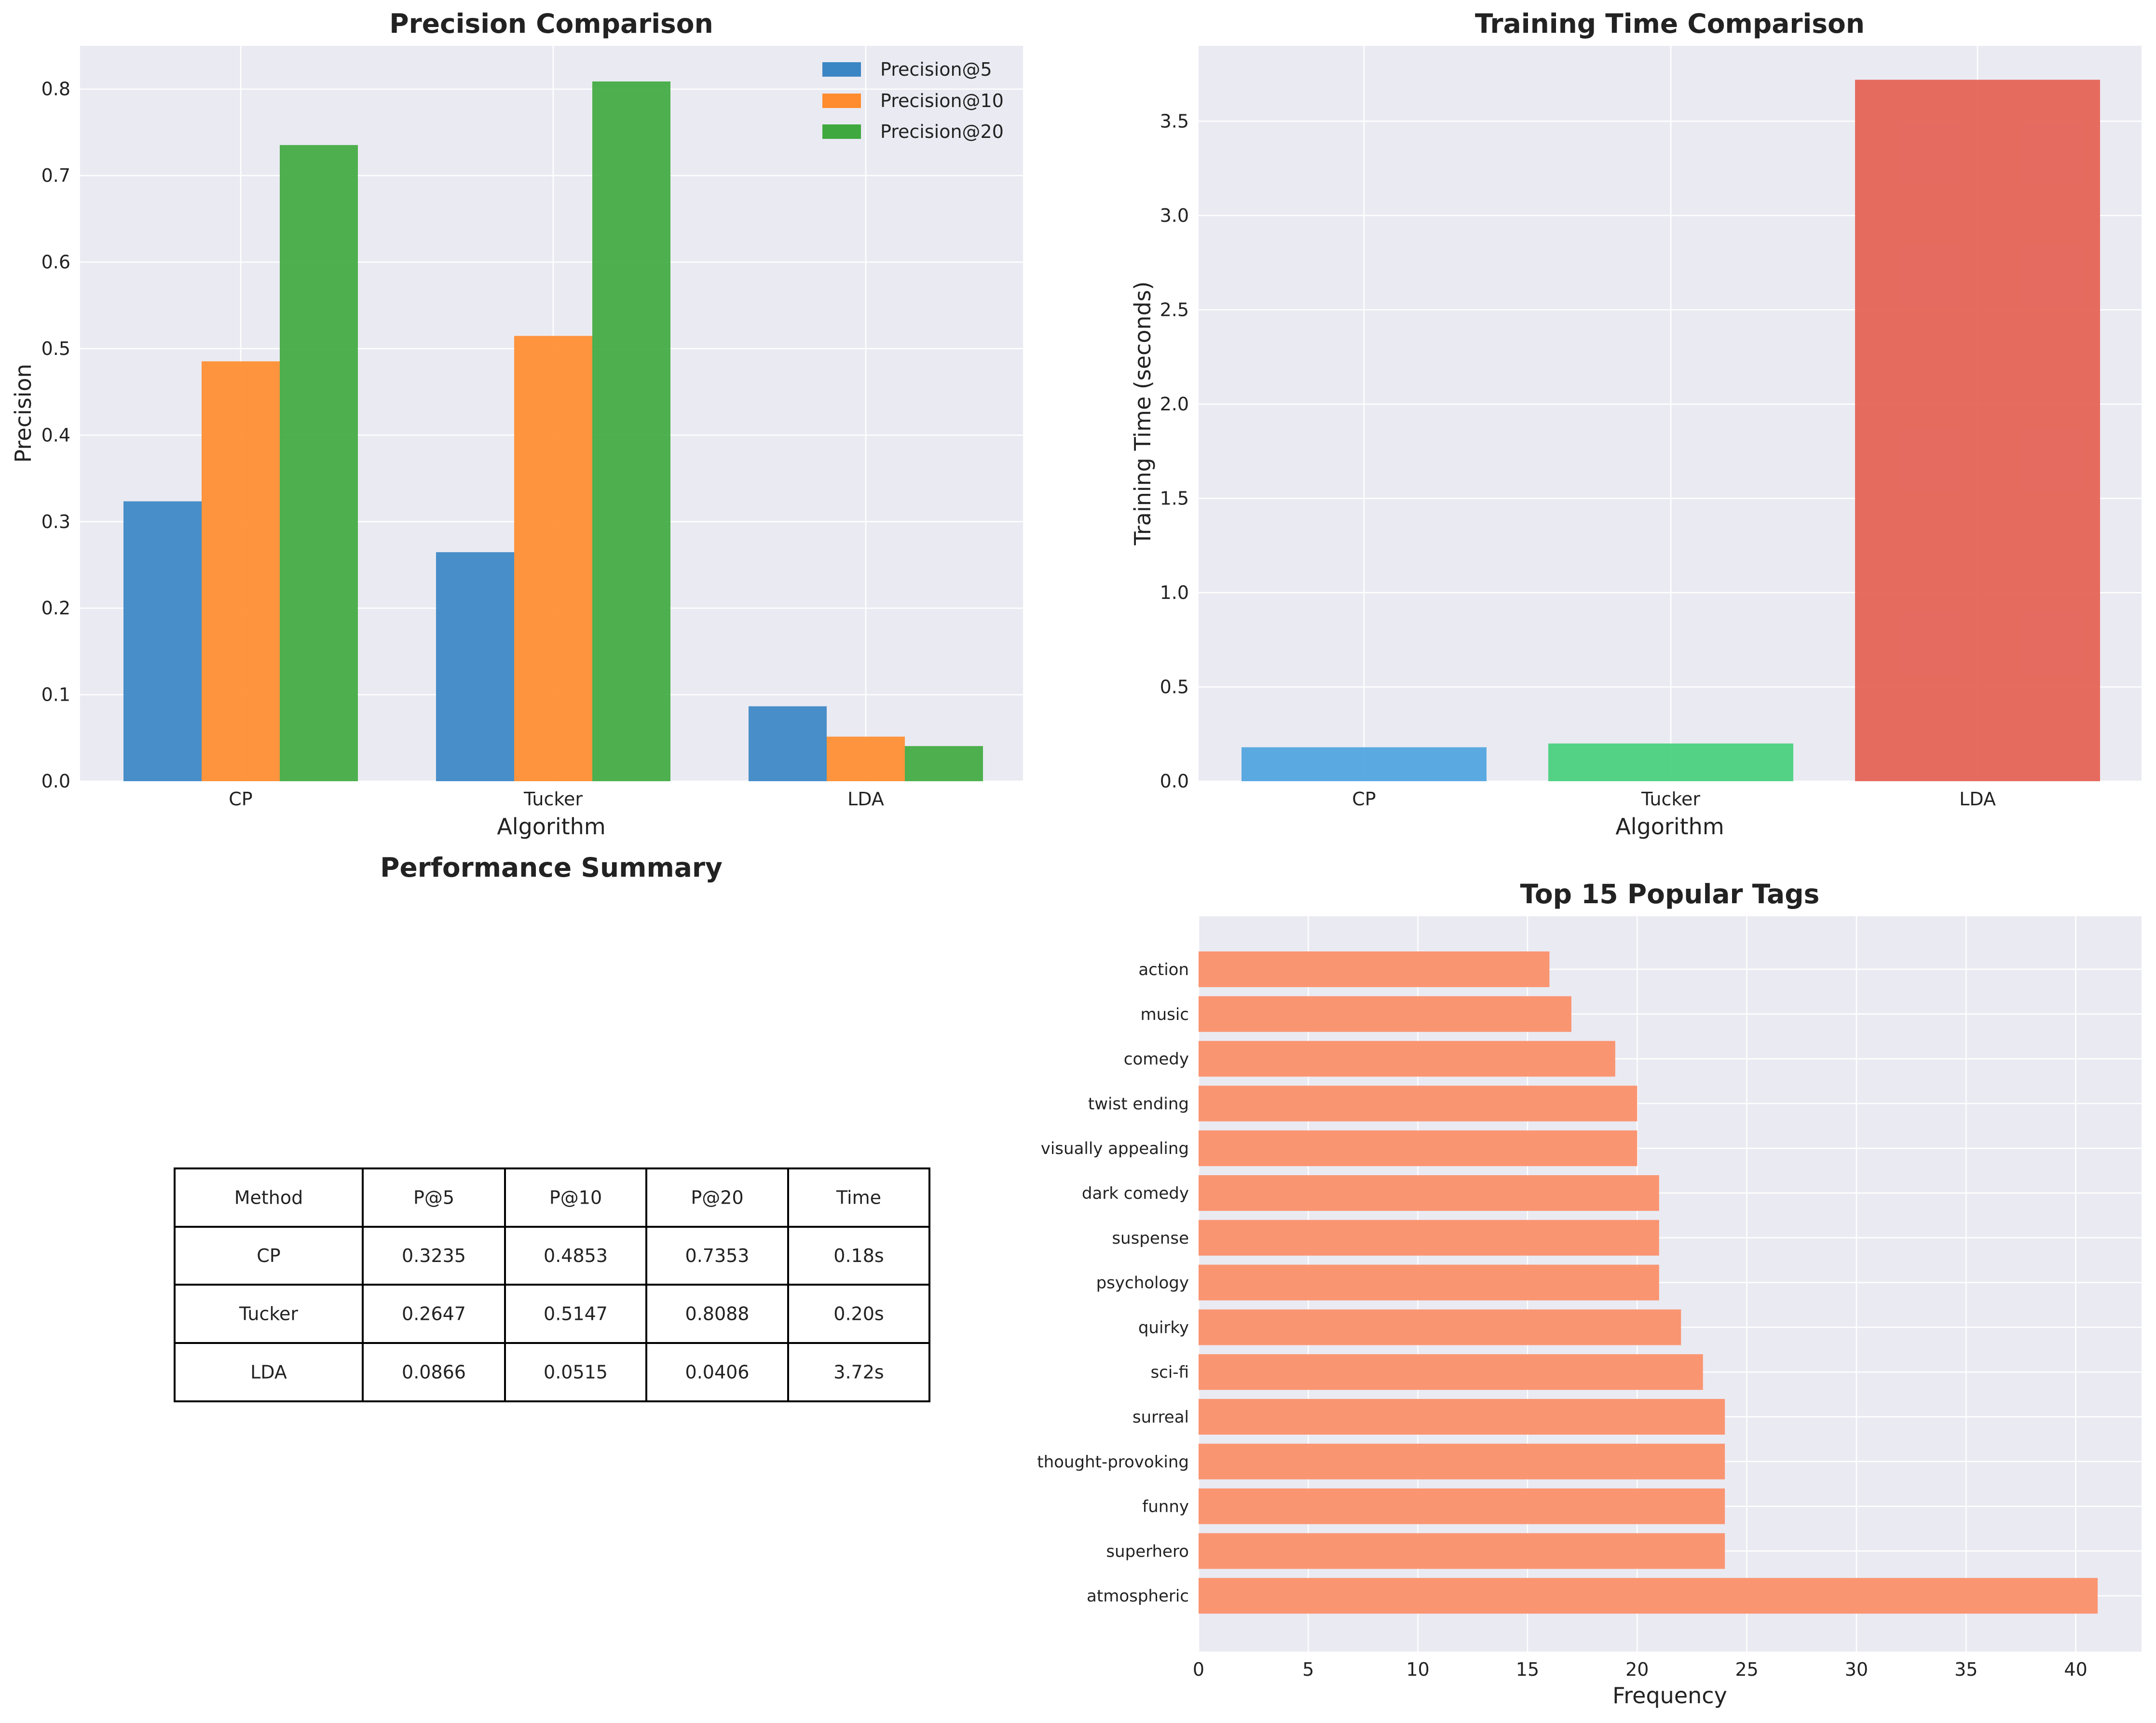 The width and height of the screenshot is (2156, 1723). What do you see at coordinates (1364, 764) in the screenshot?
I see `bar-cp` at bounding box center [1364, 764].